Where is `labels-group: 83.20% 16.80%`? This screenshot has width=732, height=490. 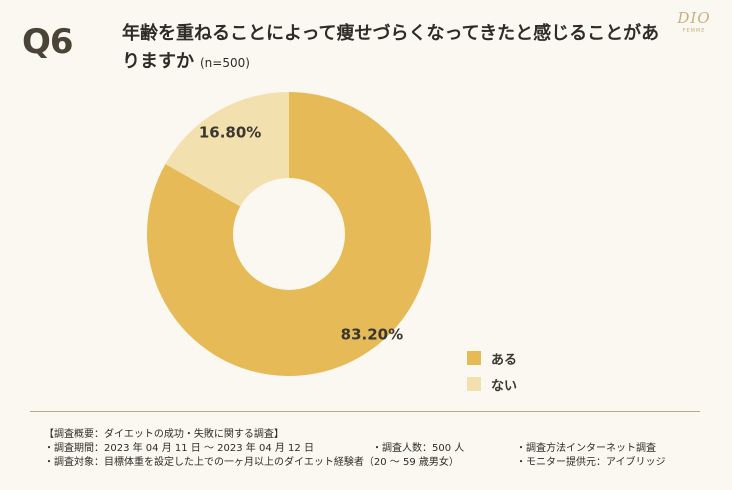
labels-group: 83.20% 16.80% is located at coordinates (301, 233).